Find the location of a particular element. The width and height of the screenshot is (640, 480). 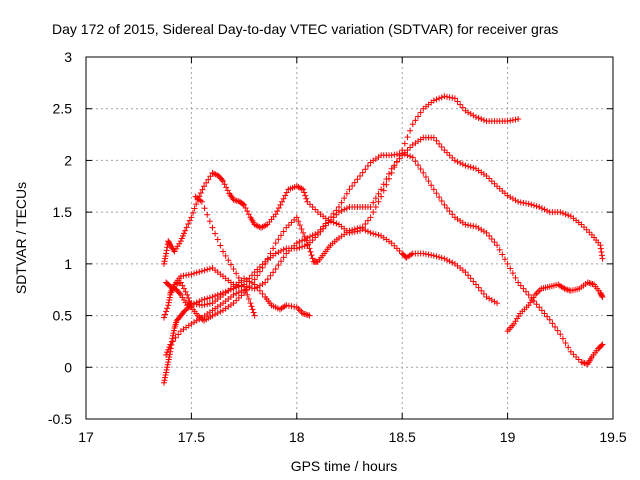

series-track-f is located at coordinates (555, 307).